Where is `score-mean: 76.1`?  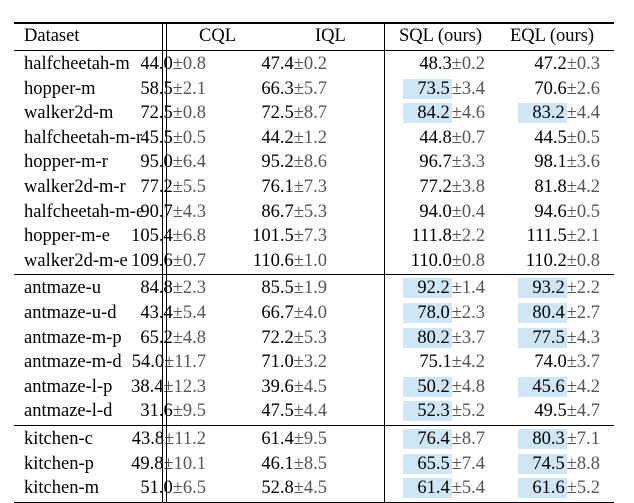 score-mean: 76.1 is located at coordinates (277, 187).